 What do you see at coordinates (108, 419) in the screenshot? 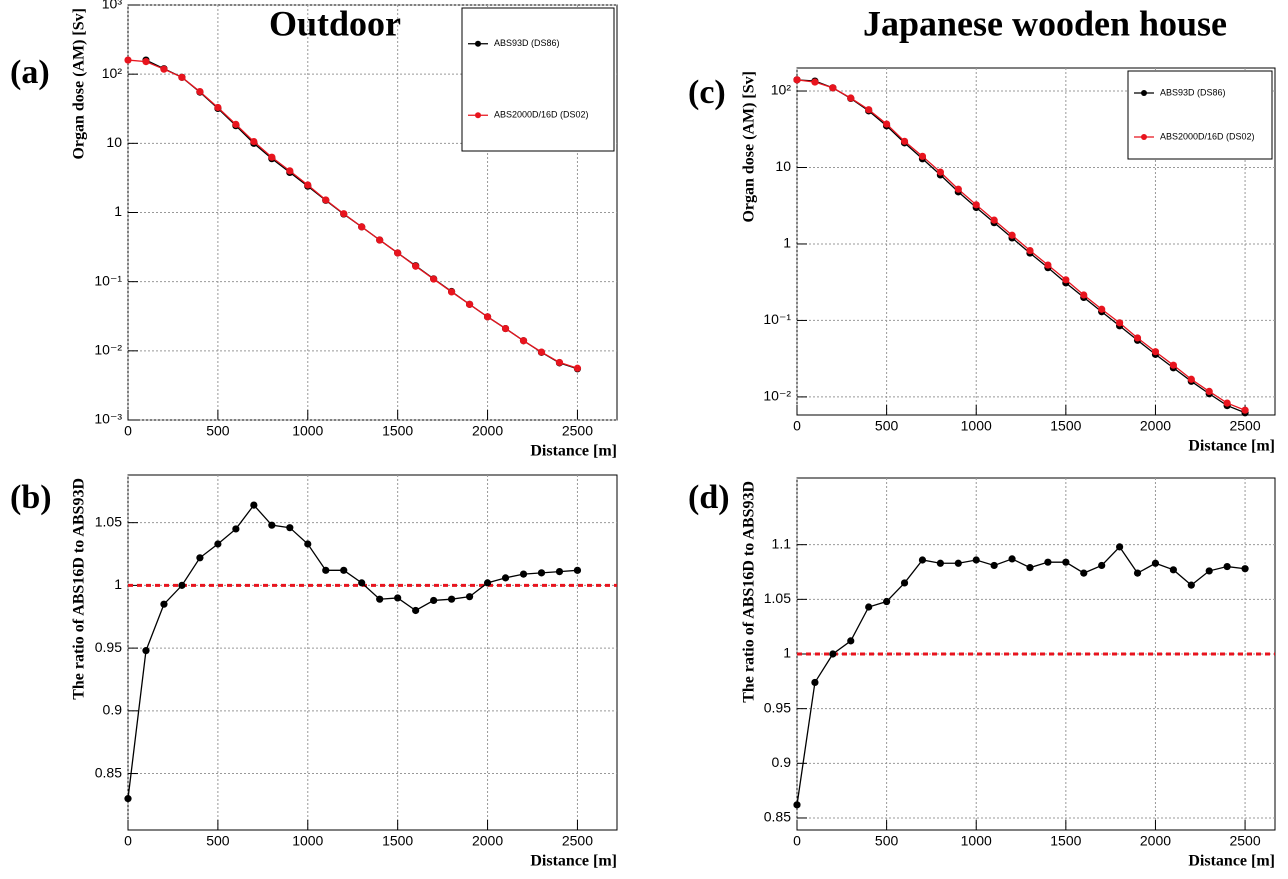
I see `y-tick-label: 10⁻³` at bounding box center [108, 419].